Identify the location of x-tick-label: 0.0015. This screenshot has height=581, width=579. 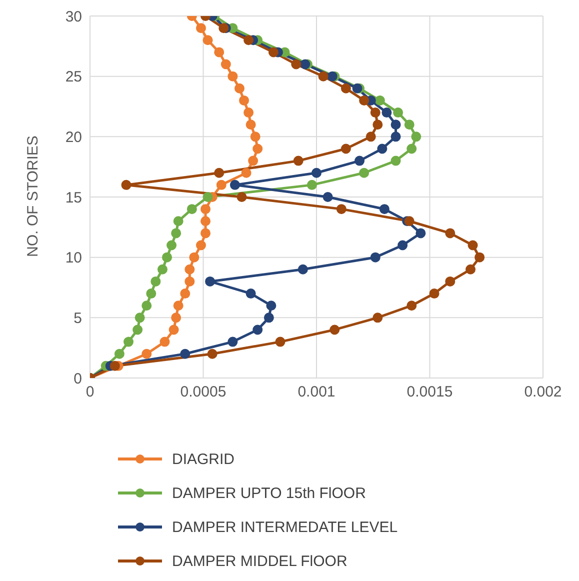
(429, 392).